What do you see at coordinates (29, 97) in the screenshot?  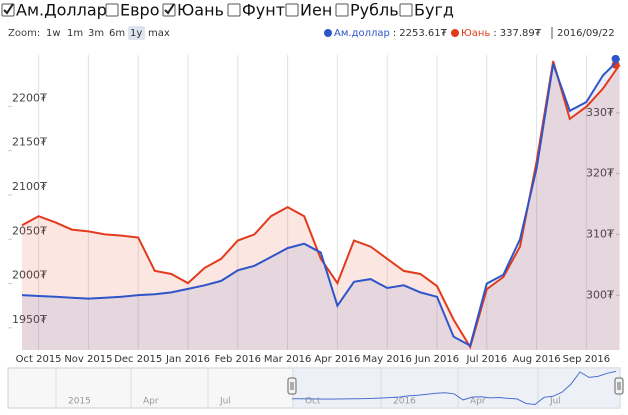 I see `y-tick-label: 2200₮` at bounding box center [29, 97].